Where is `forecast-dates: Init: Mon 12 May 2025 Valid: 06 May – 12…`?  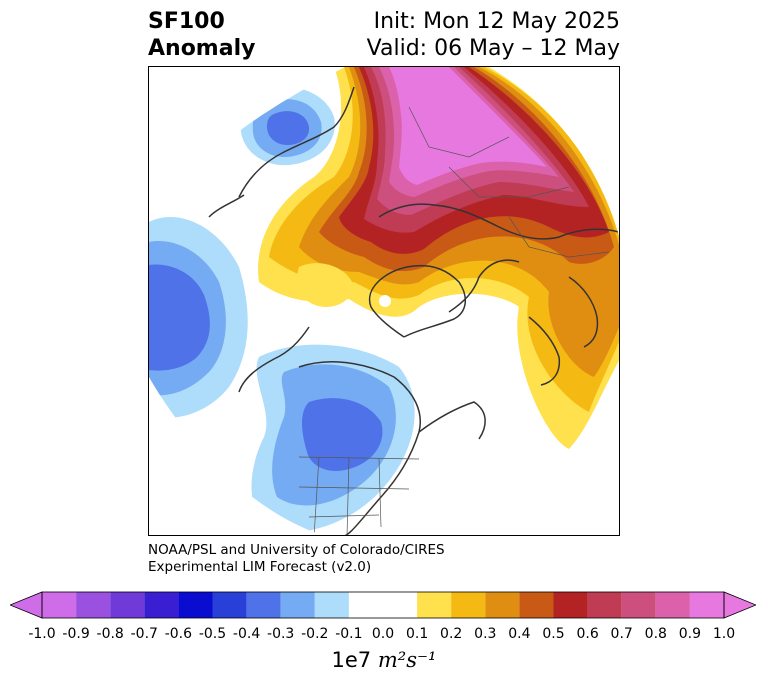
forecast-dates: Init: Mon 12 May 2025 Valid: 06 May – 12… is located at coordinates (493, 35).